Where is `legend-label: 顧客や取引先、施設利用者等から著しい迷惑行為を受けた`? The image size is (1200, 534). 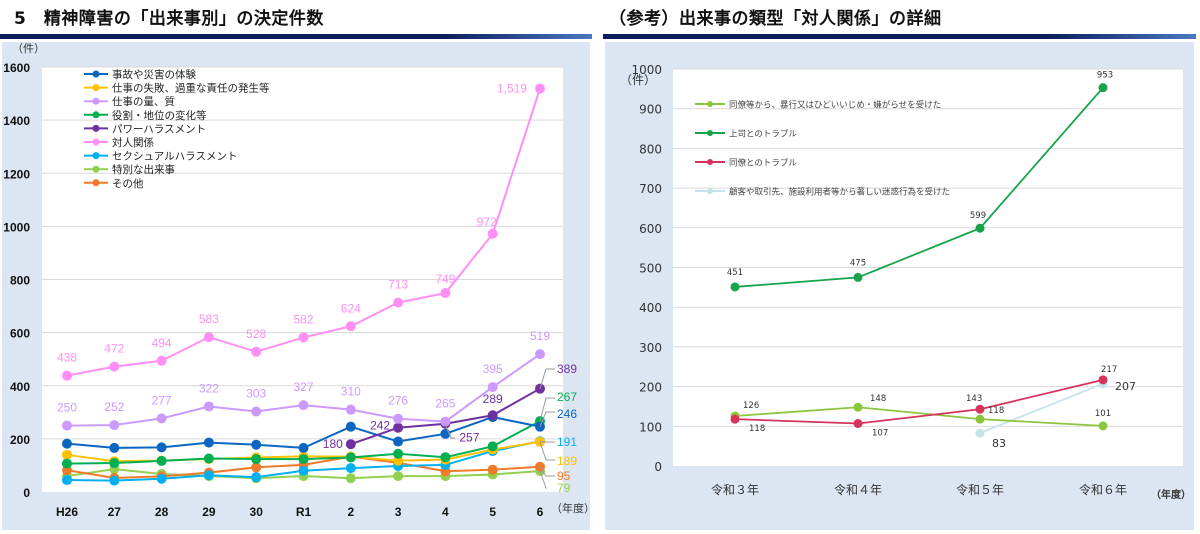
legend-label: 顧客や取引先、施設利用者等から著しい迷惑行為を受けた is located at coordinates (839, 192).